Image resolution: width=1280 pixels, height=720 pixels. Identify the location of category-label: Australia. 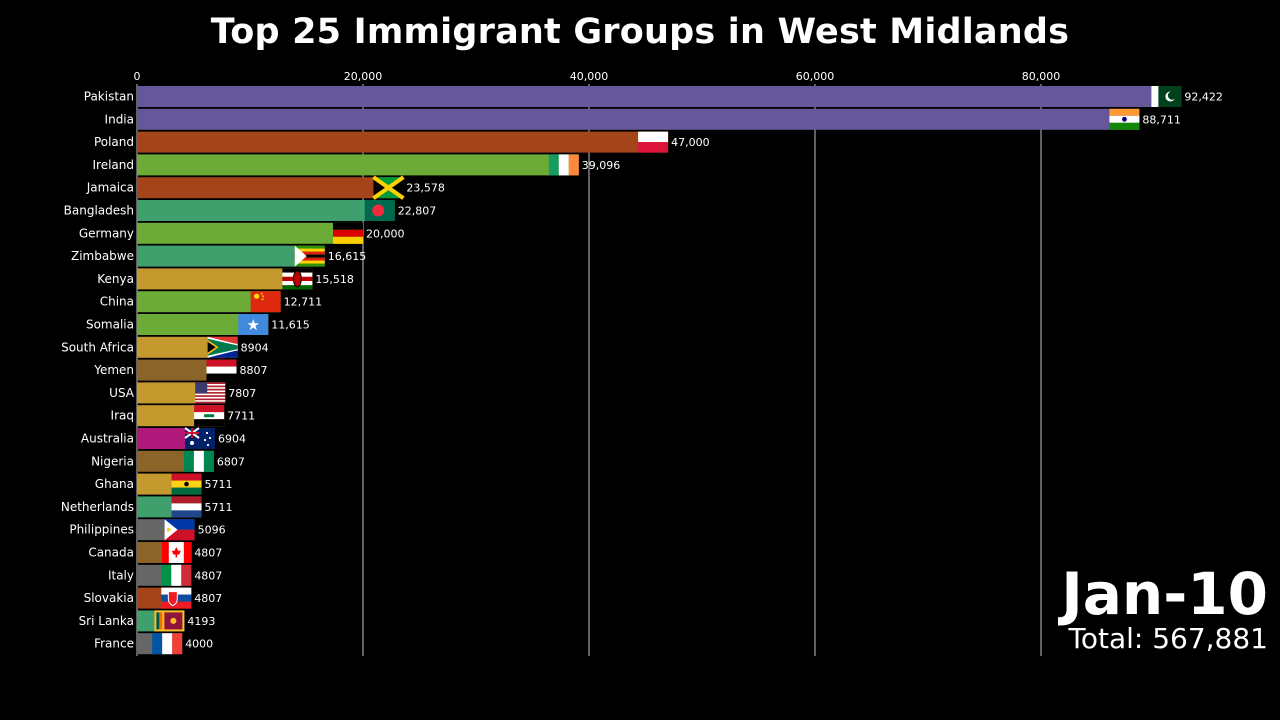
(107, 439).